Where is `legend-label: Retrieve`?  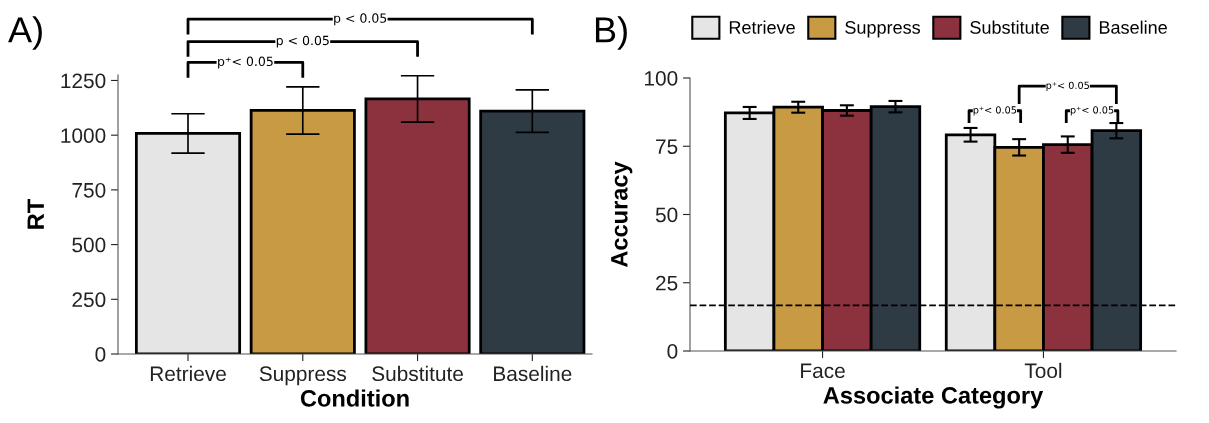 legend-label: Retrieve is located at coordinates (762, 27).